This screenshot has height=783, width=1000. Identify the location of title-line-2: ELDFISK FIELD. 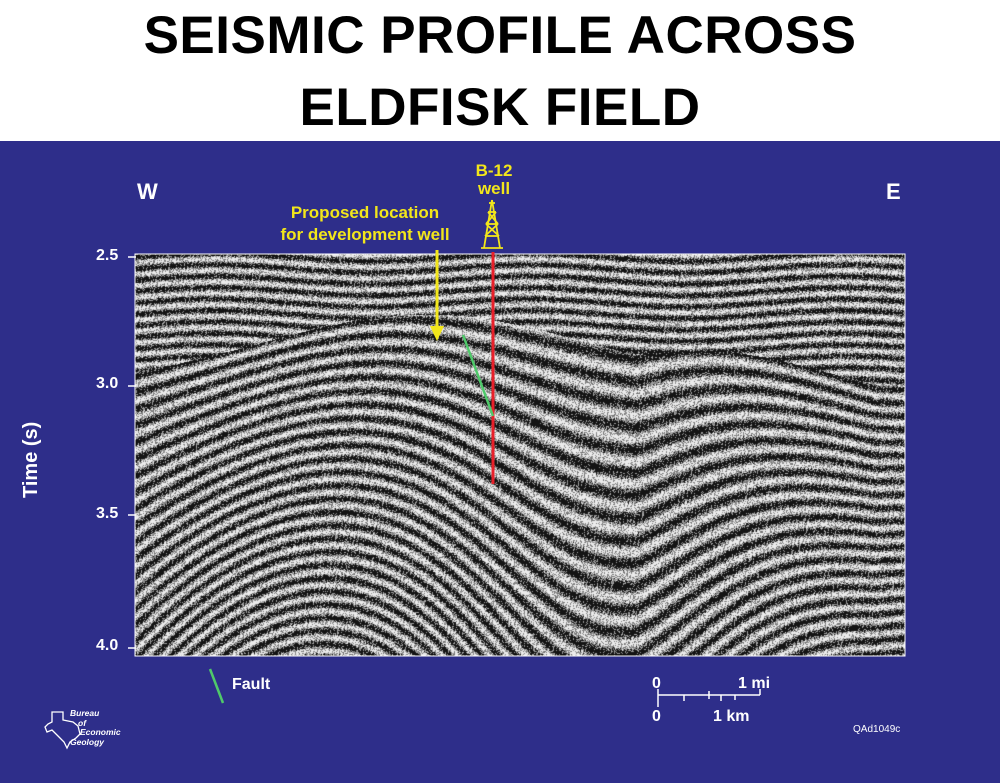
(500, 107).